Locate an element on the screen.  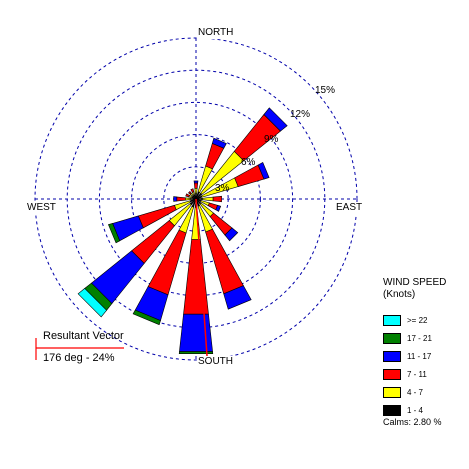
ring-label-15: 15% is located at coordinates (325, 90).